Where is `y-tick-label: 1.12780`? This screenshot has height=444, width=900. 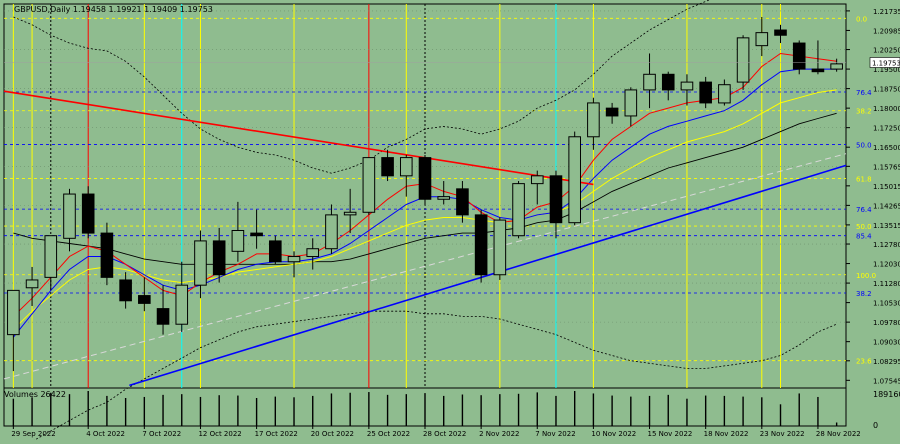
y-tick-label: 1.12780 is located at coordinates (886, 245).